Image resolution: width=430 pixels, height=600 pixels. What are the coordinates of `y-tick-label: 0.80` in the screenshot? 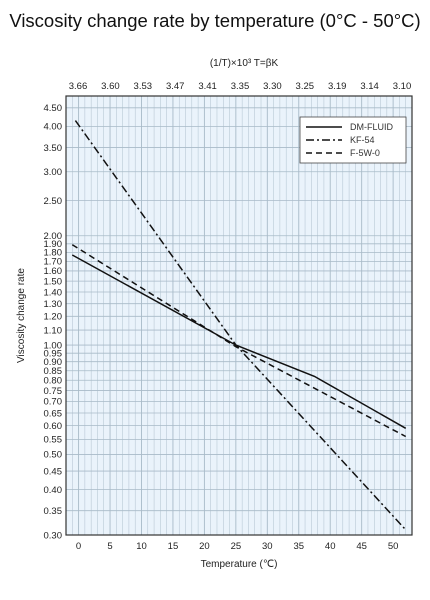 It's located at (53, 381).